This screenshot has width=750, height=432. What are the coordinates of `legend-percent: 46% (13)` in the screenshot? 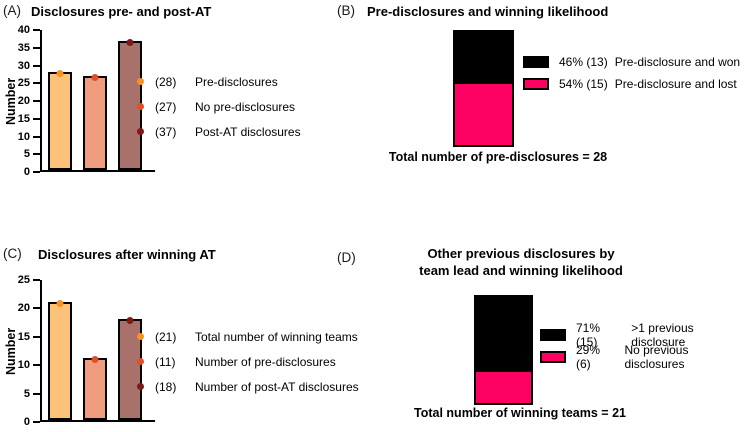 It's located at (583, 62).